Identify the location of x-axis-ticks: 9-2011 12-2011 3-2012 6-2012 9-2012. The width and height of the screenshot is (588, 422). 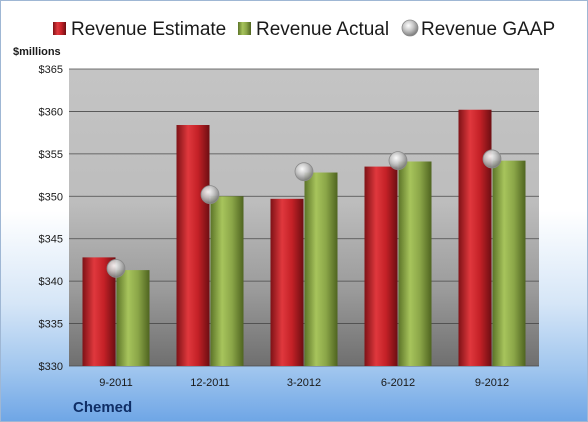
(304, 383).